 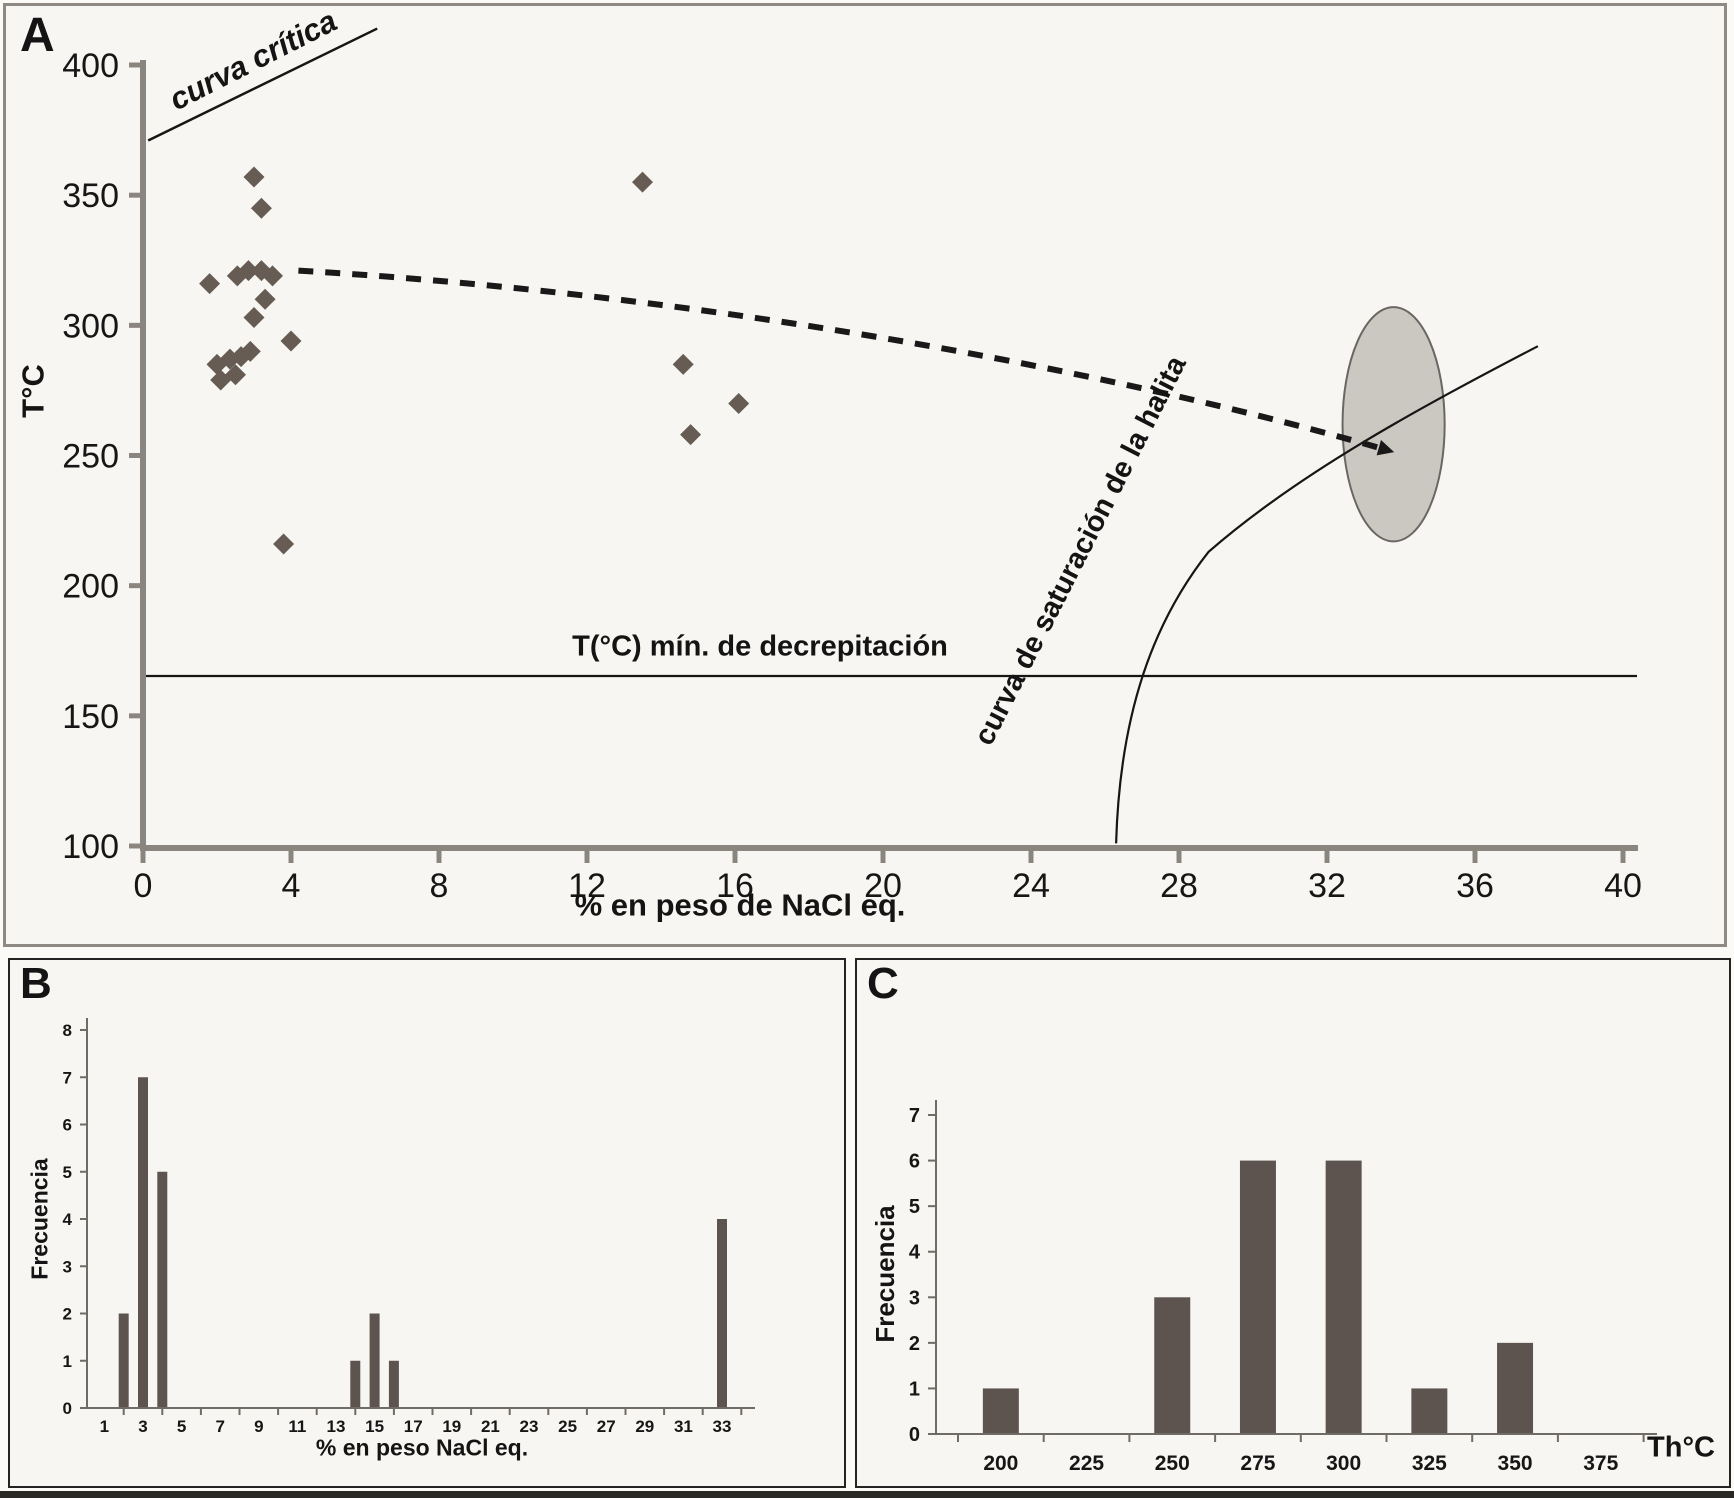 I want to click on figure-bottom-border, so click(x=867, y=1494).